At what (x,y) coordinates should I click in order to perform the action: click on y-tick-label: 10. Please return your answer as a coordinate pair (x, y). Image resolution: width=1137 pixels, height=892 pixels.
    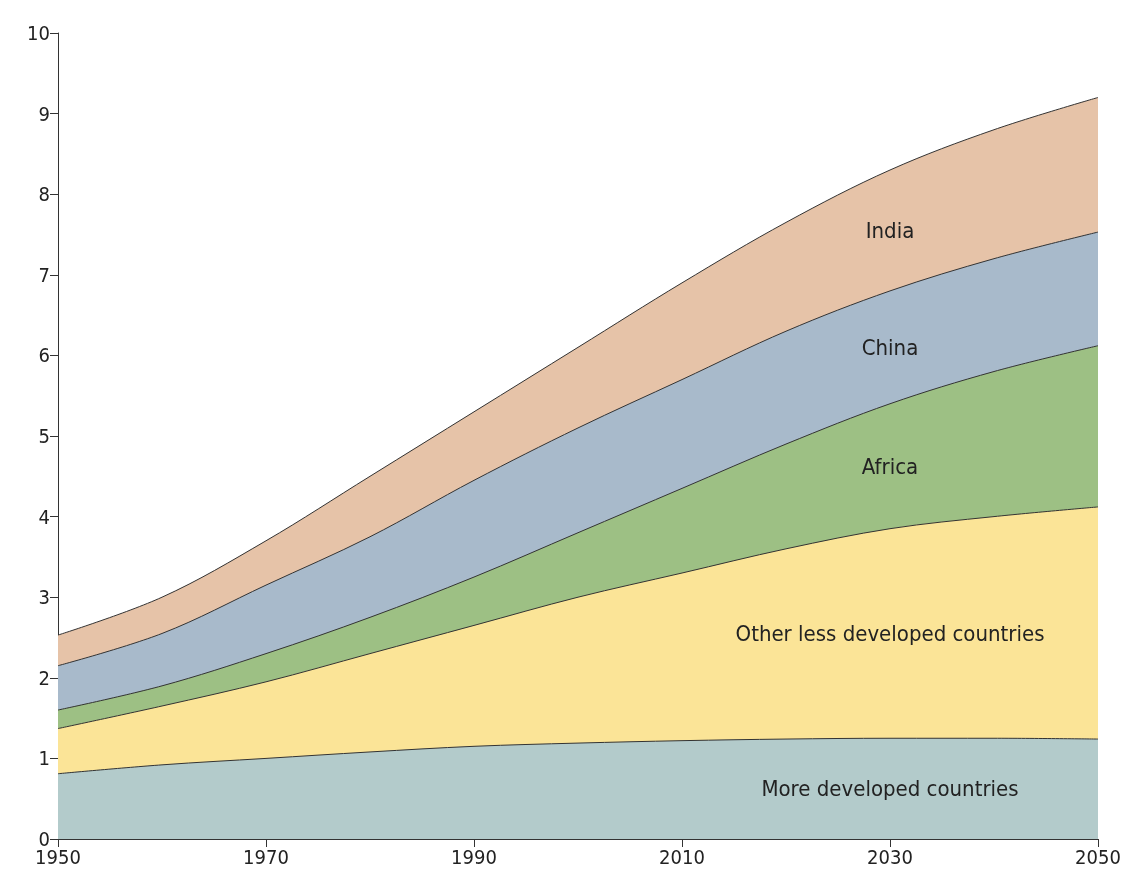
    Looking at the image, I should click on (38, 33).